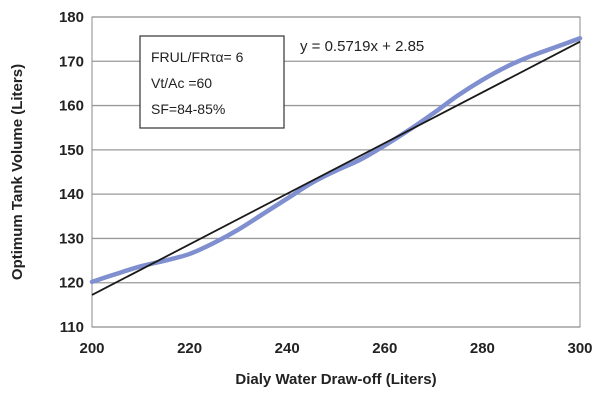 Image resolution: width=598 pixels, height=397 pixels. What do you see at coordinates (91, 348) in the screenshot?
I see `x-tick-label: 200` at bounding box center [91, 348].